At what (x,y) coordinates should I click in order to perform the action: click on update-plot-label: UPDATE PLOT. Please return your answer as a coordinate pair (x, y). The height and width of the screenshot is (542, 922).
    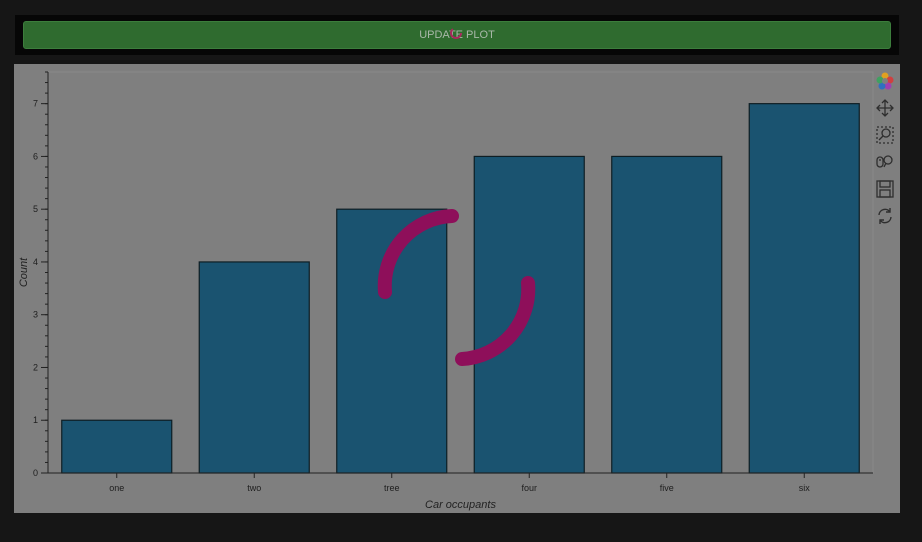
    Looking at the image, I should click on (457, 35).